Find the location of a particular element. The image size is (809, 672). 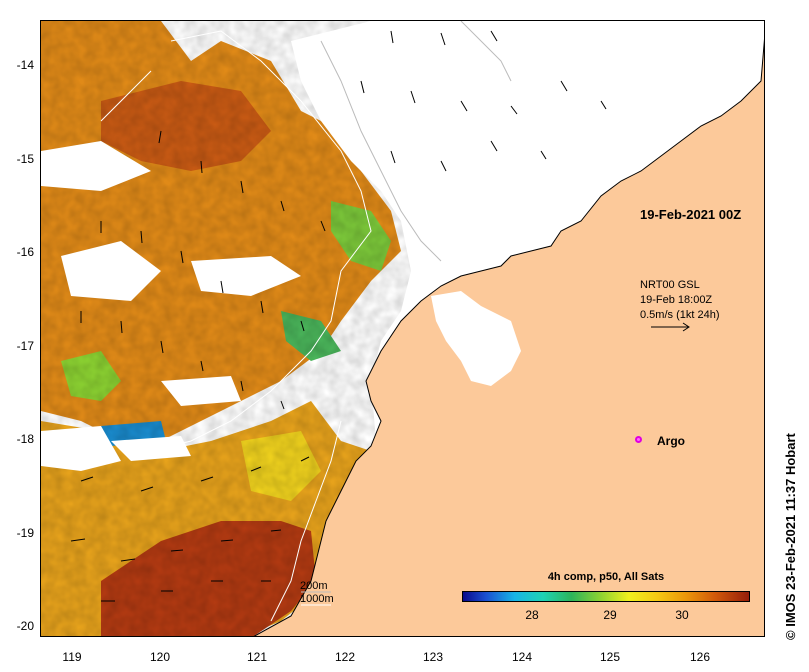

current-info-time: 19-Feb 18:00Z is located at coordinates (676, 300).